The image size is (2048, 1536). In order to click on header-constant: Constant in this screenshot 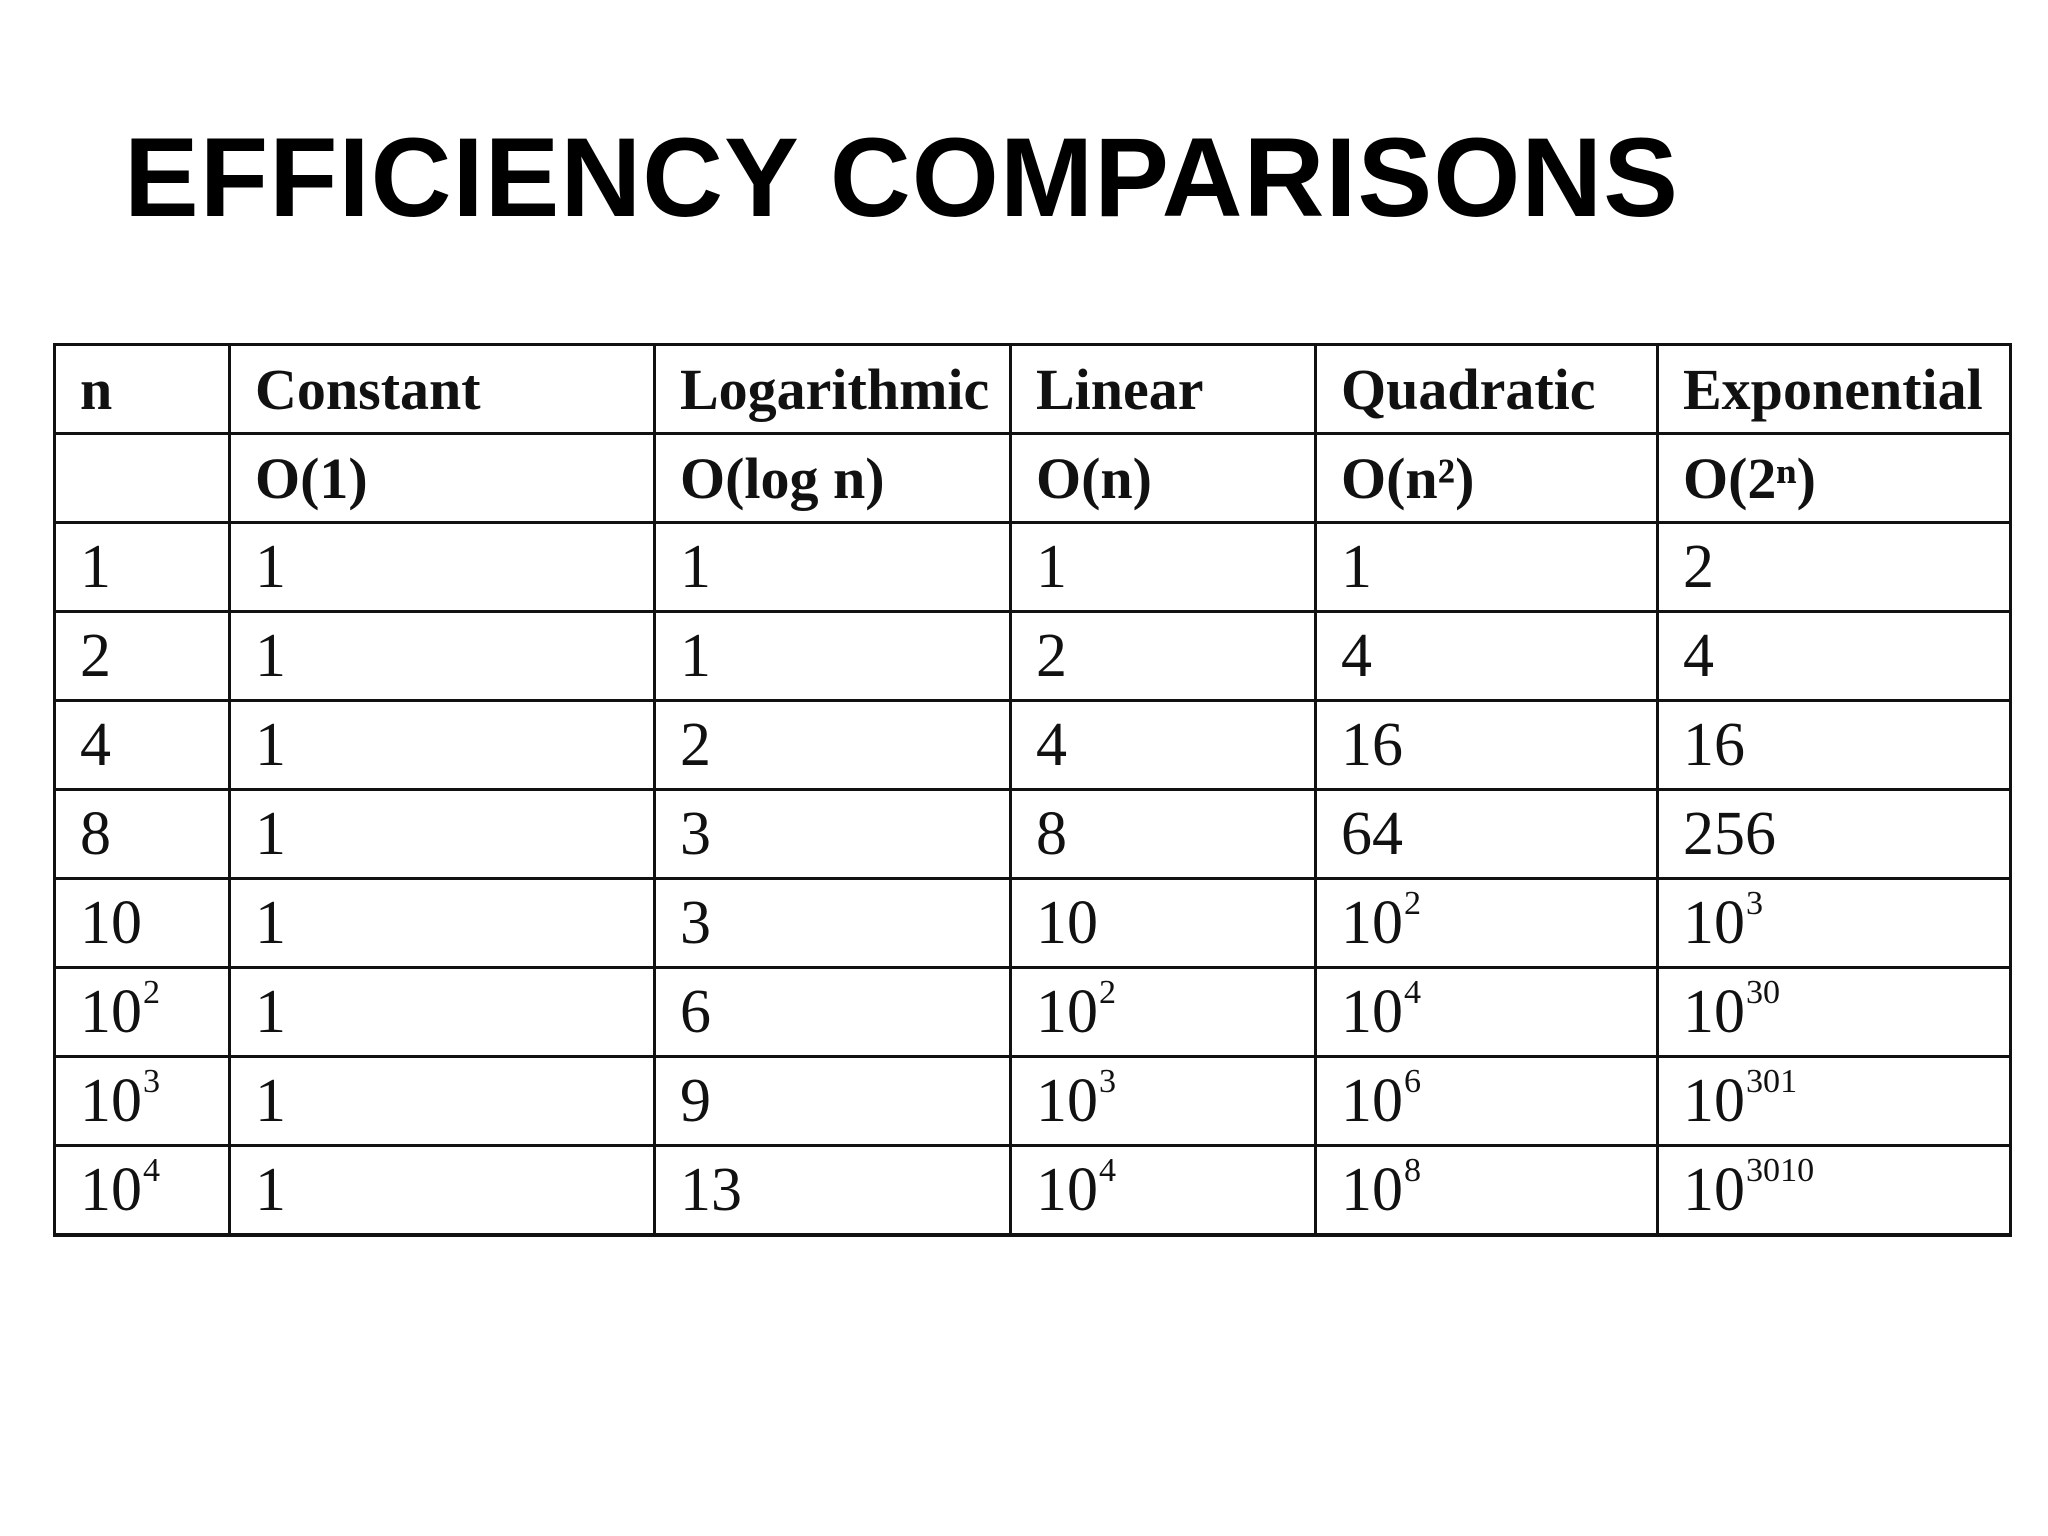, I will do `click(442, 389)`.